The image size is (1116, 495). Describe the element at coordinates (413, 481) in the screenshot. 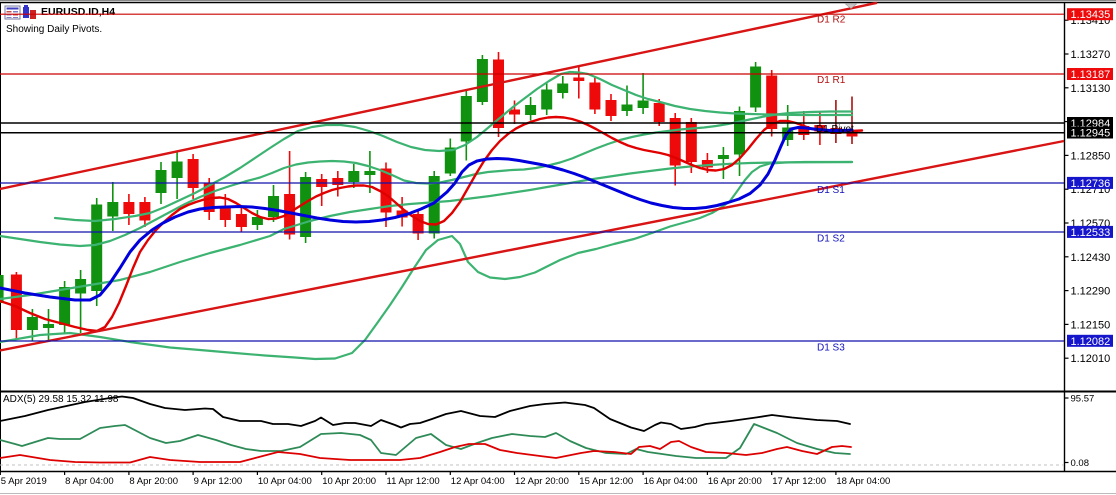

I see `svg-text: 11 Apr 12:00` at that location.